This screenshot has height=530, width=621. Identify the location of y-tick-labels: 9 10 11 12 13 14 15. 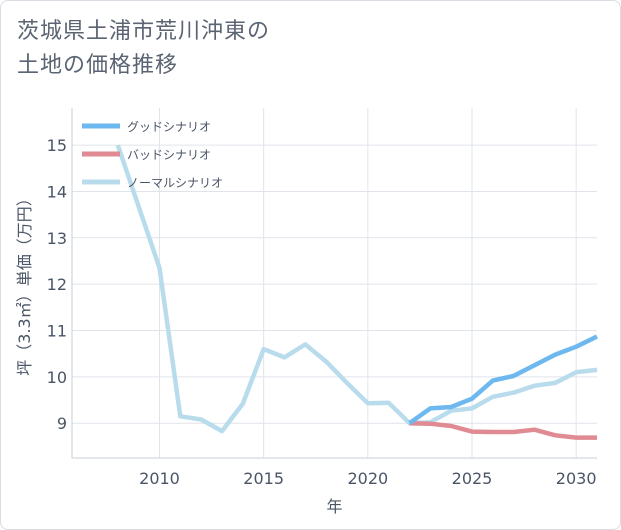
(57, 284).